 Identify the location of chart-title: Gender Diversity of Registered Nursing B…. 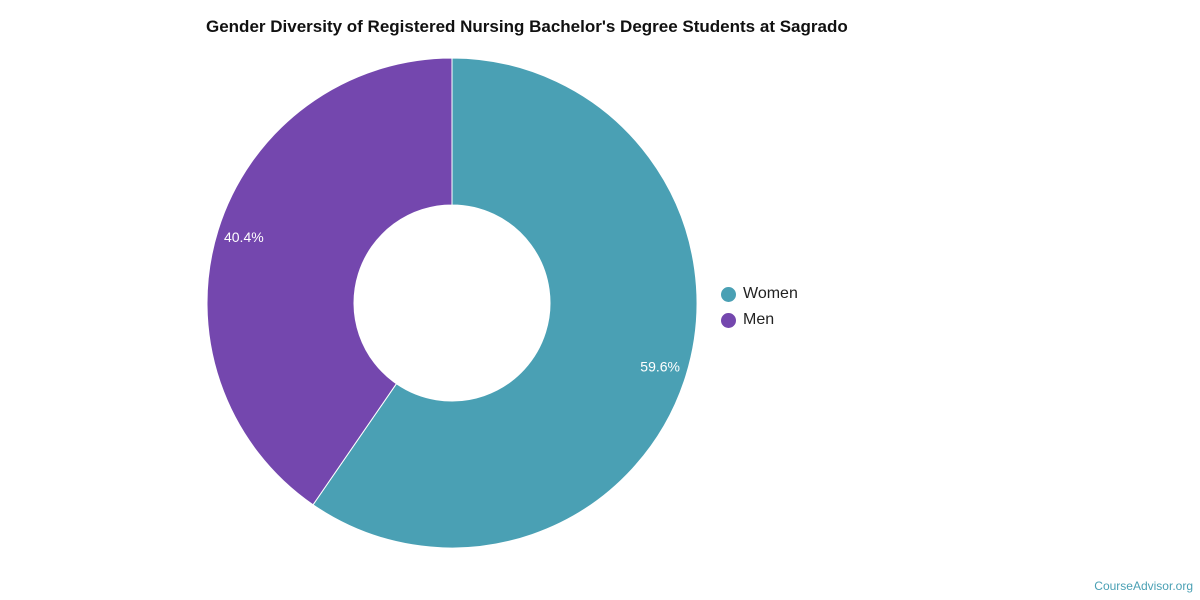
(527, 26).